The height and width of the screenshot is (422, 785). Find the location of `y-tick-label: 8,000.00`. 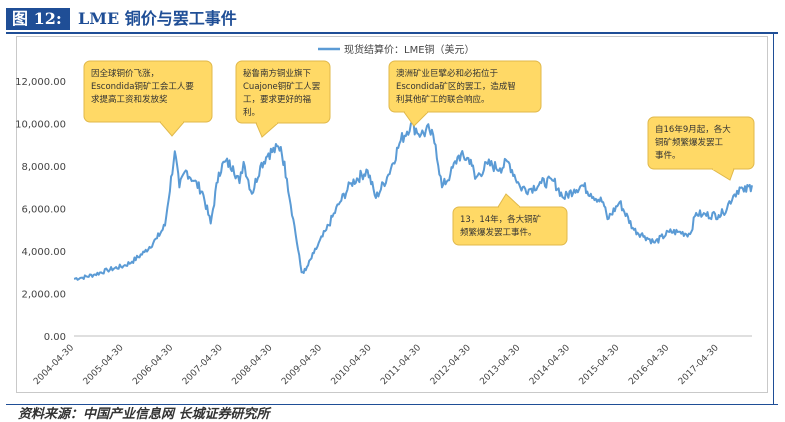

y-tick-label: 8,000.00 is located at coordinates (43, 167).